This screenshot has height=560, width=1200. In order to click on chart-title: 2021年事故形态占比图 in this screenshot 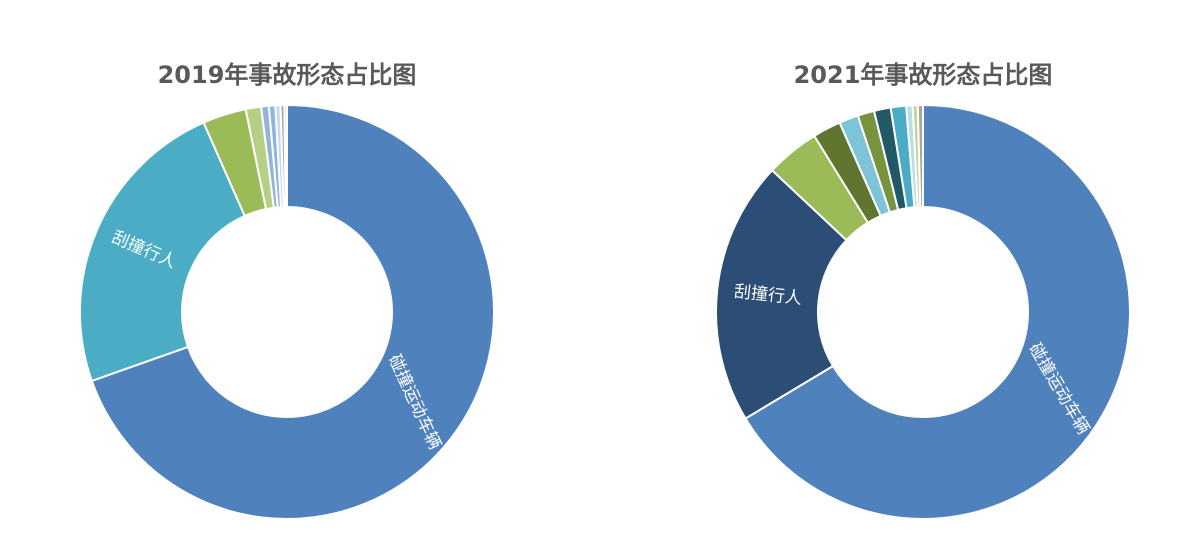, I will do `click(923, 75)`.